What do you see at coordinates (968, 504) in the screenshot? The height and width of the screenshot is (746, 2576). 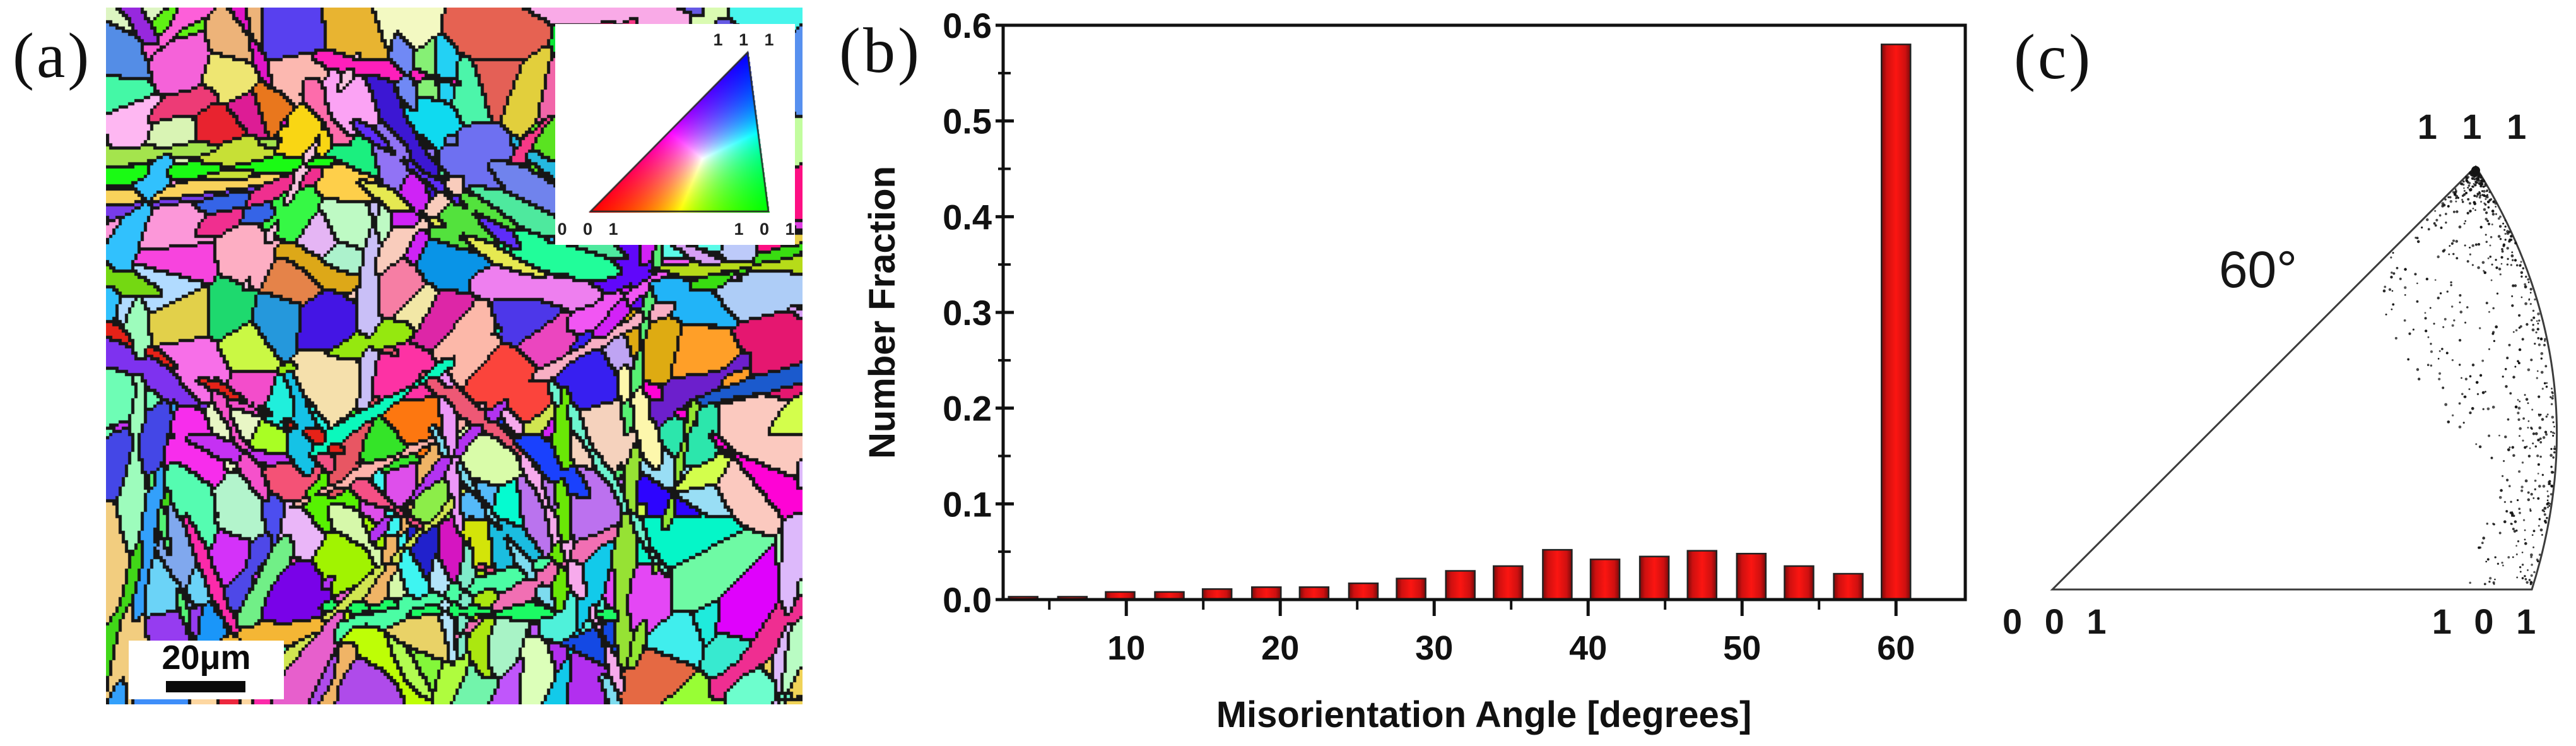 I see `y-tick-label: 0.1` at bounding box center [968, 504].